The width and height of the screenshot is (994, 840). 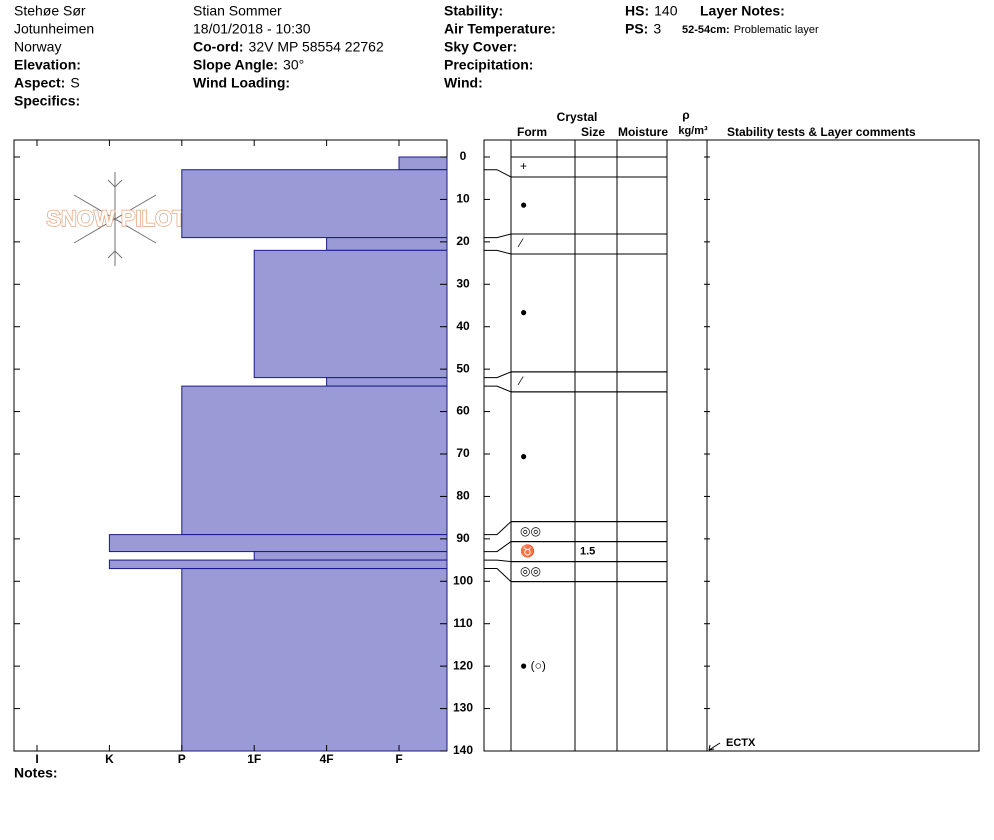 What do you see at coordinates (500, 29) in the screenshot?
I see `field-label: Air Temperature:` at bounding box center [500, 29].